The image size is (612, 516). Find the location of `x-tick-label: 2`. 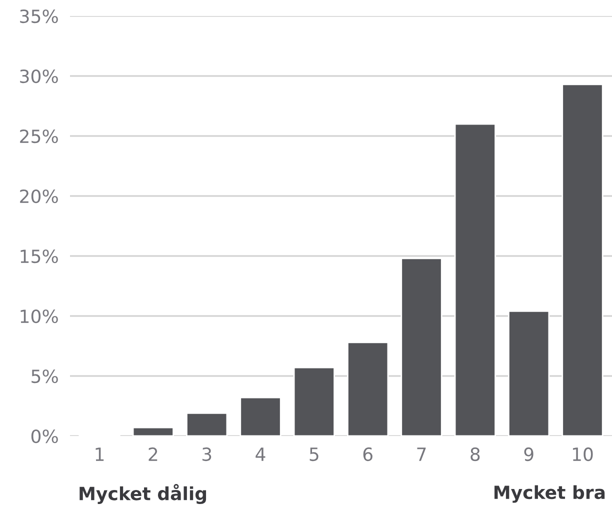

x-tick-label: 2 is located at coordinates (153, 454).